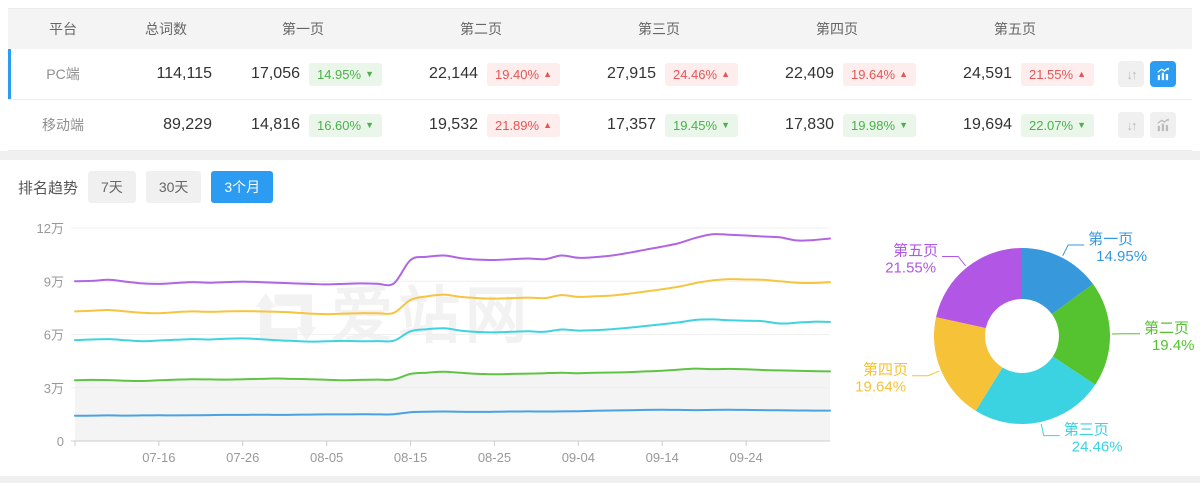 The image size is (1200, 483). What do you see at coordinates (659, 29) in the screenshot?
I see `col-header-page3: 第三页` at bounding box center [659, 29].